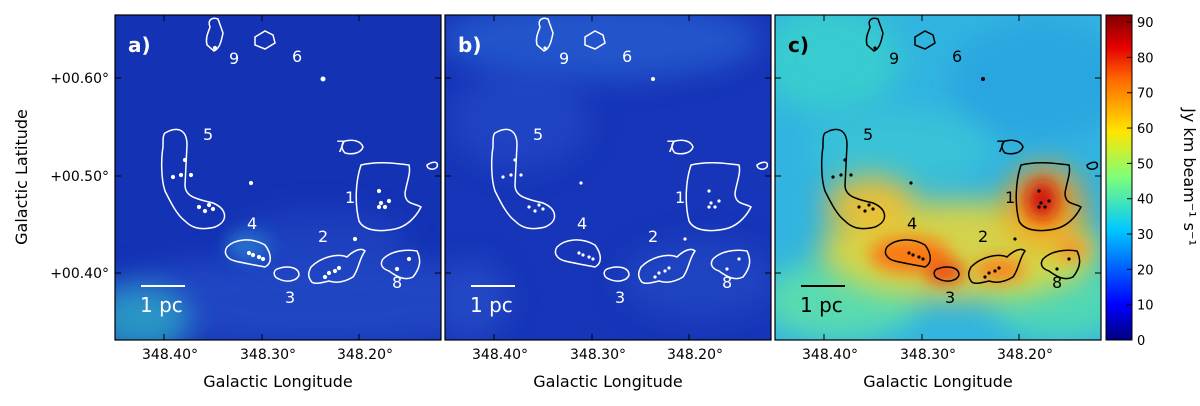 The image size is (1200, 406). I want to click on scalebar-label-a: 1 pc, so click(161, 305).